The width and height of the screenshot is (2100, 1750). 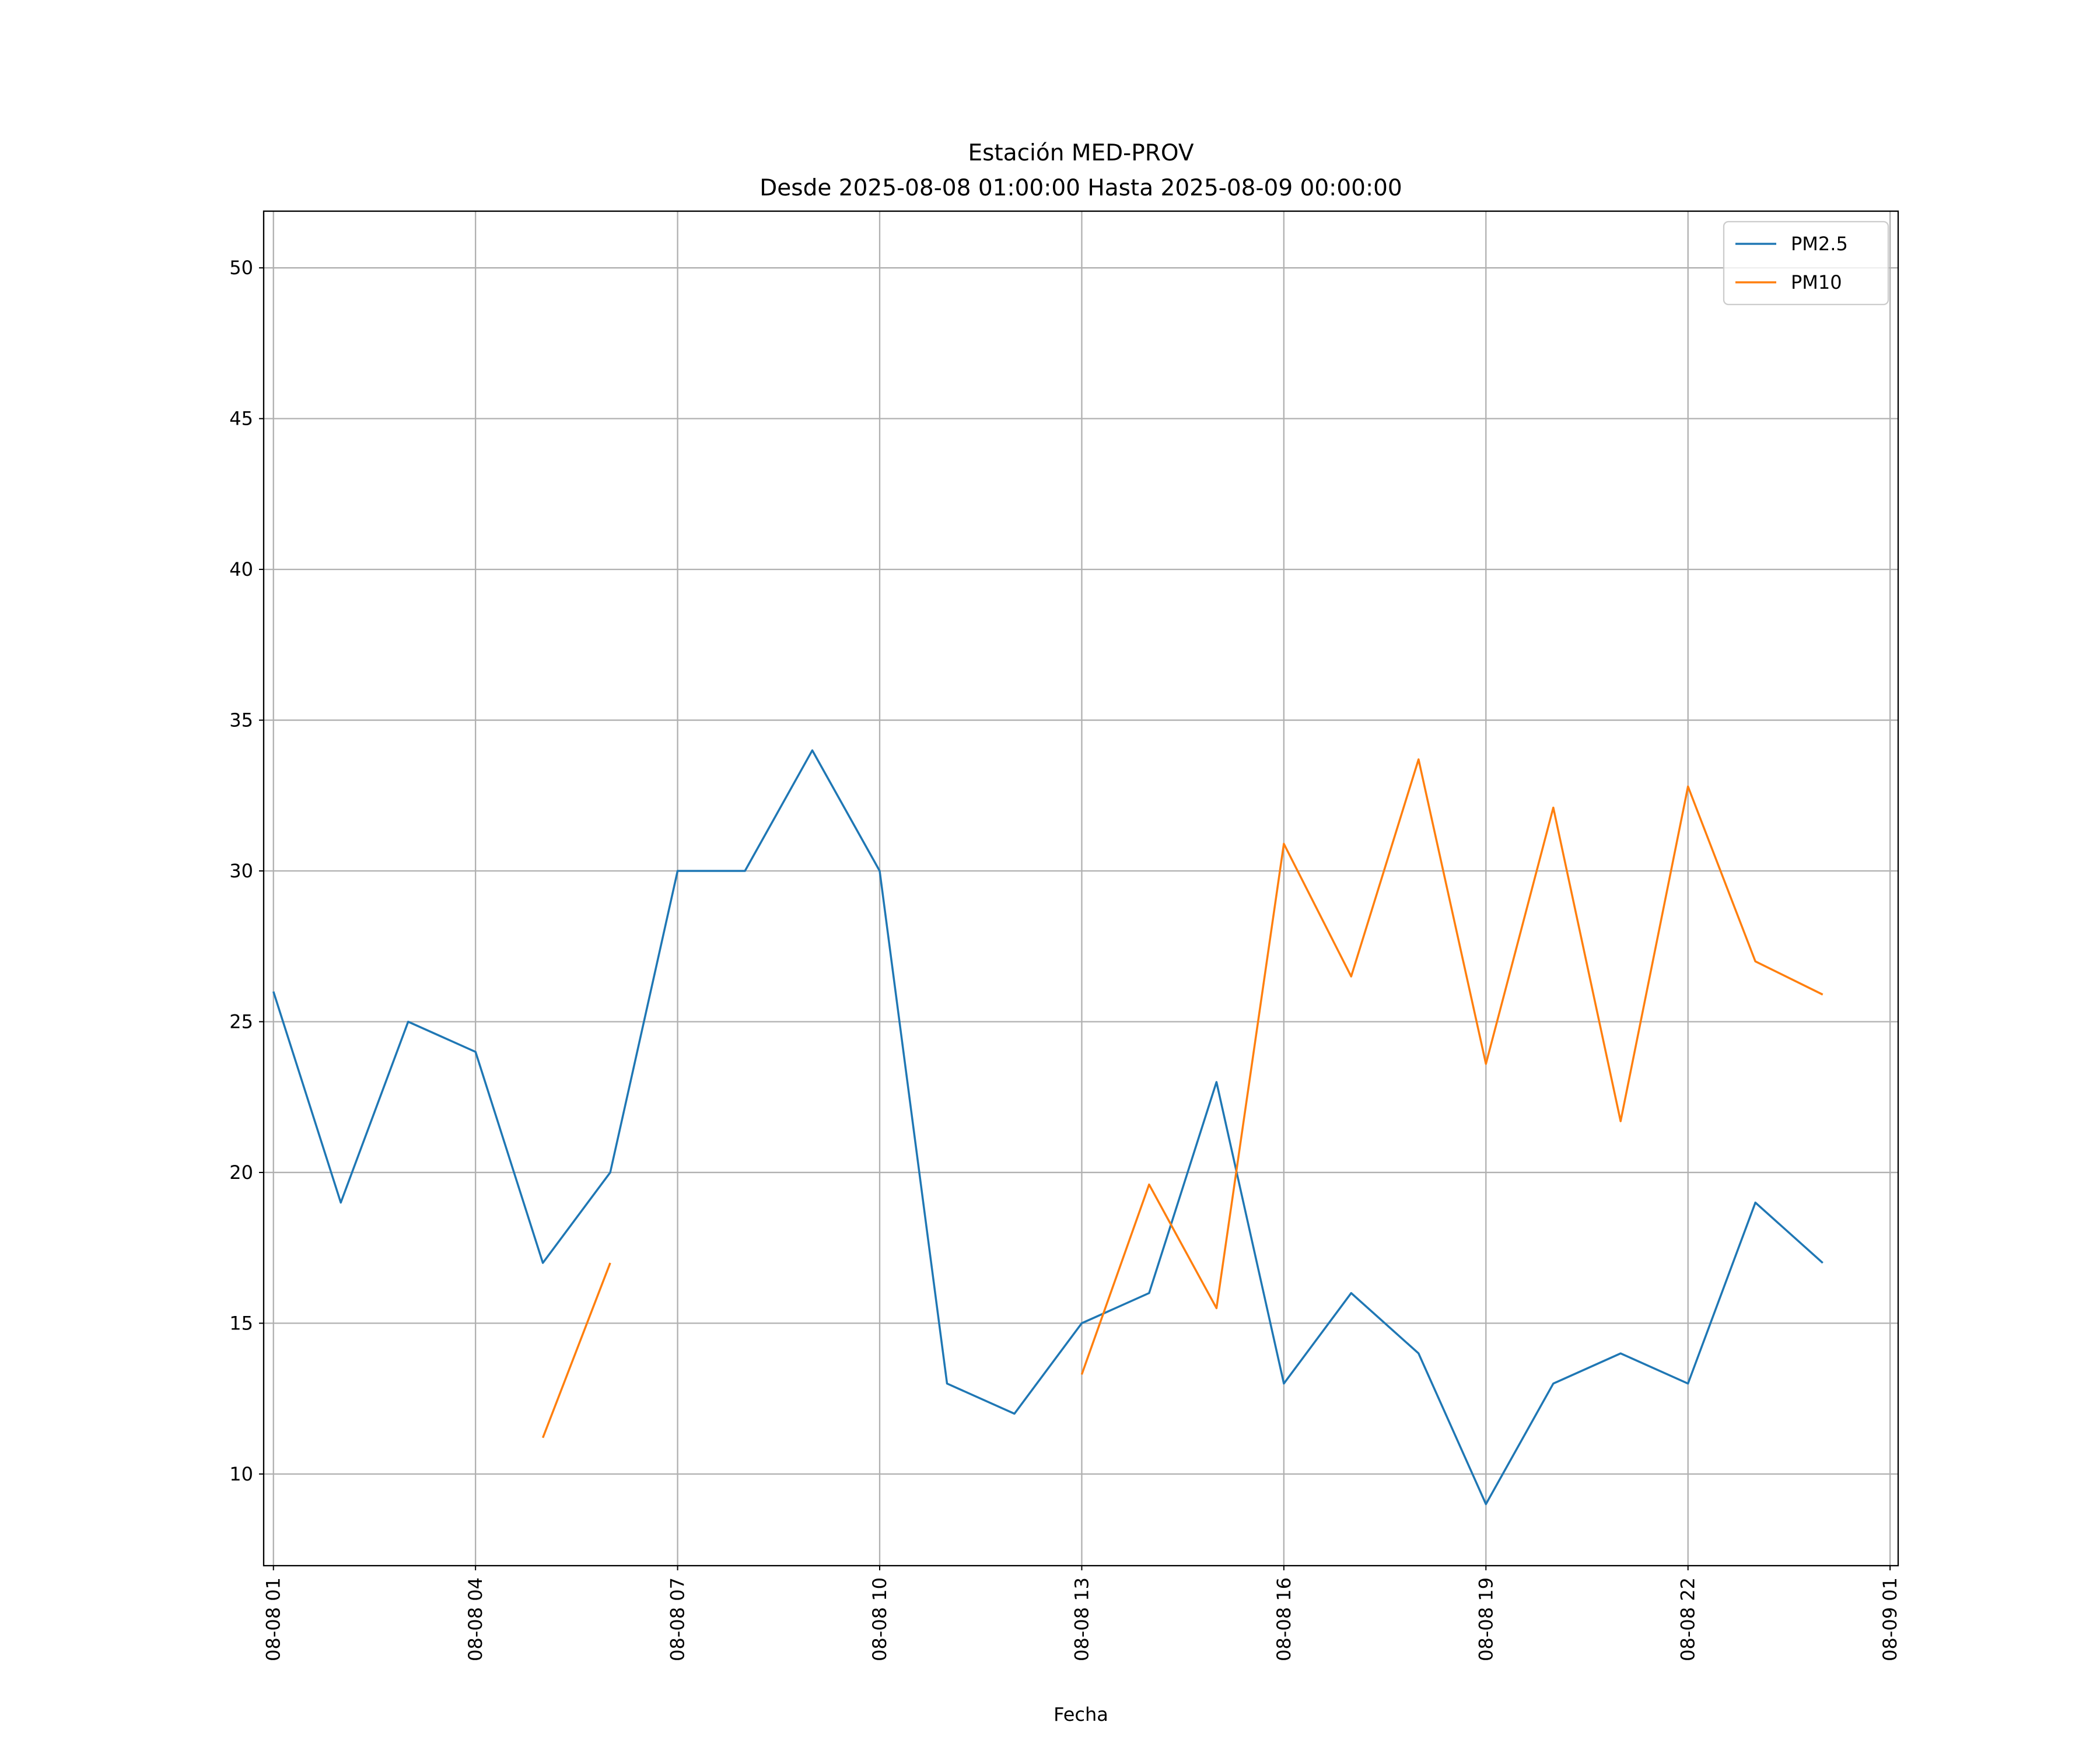 I want to click on x-tick-label: 08-08 13, so click(x=1081, y=1619).